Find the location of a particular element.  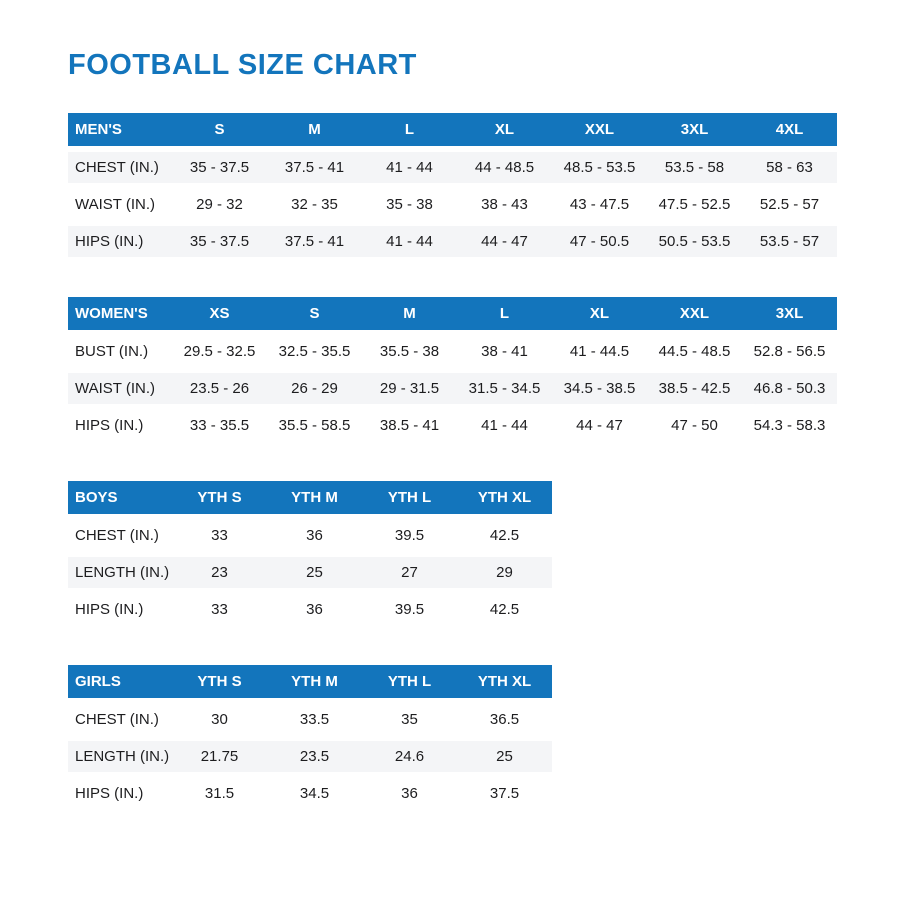

size-value-cell: 29 is located at coordinates (504, 572).